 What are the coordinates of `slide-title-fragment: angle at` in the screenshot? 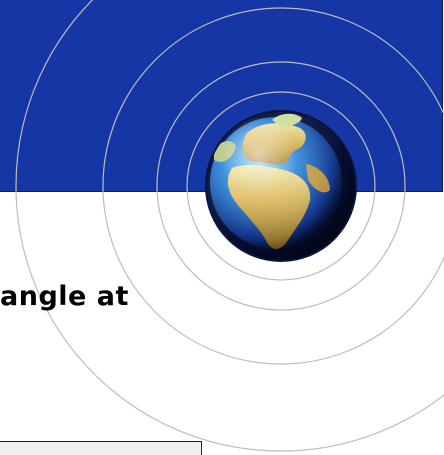 It's located at (64, 296).